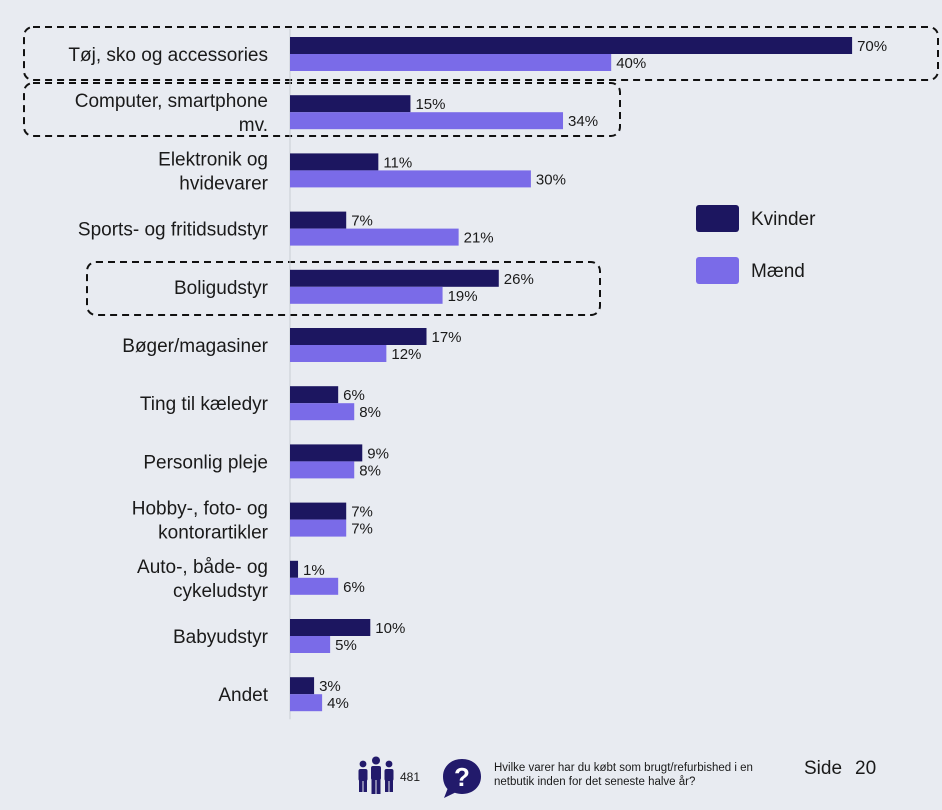  What do you see at coordinates (430, 104) in the screenshot?
I see `data-label: 15%` at bounding box center [430, 104].